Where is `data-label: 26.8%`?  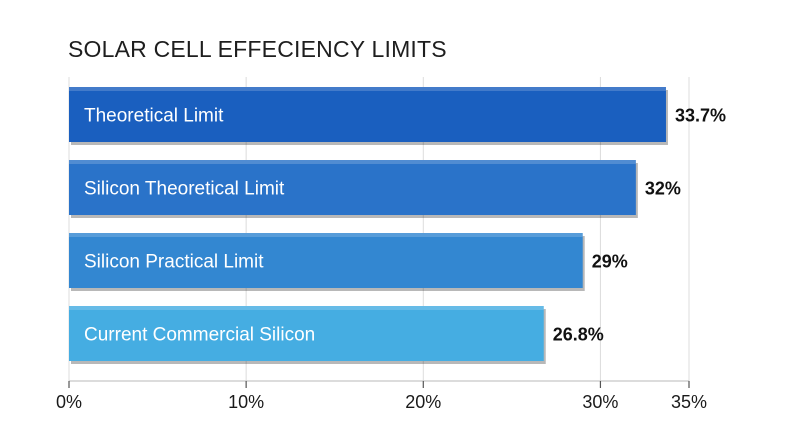 data-label: 26.8% is located at coordinates (578, 335).